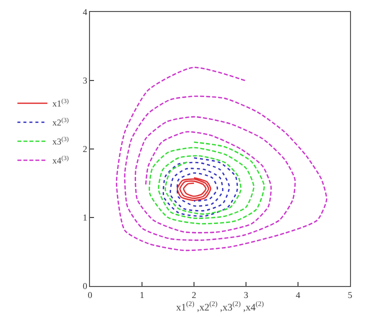  What do you see at coordinates (298, 295) in the screenshot?
I see `x-tick-label: 4` at bounding box center [298, 295].